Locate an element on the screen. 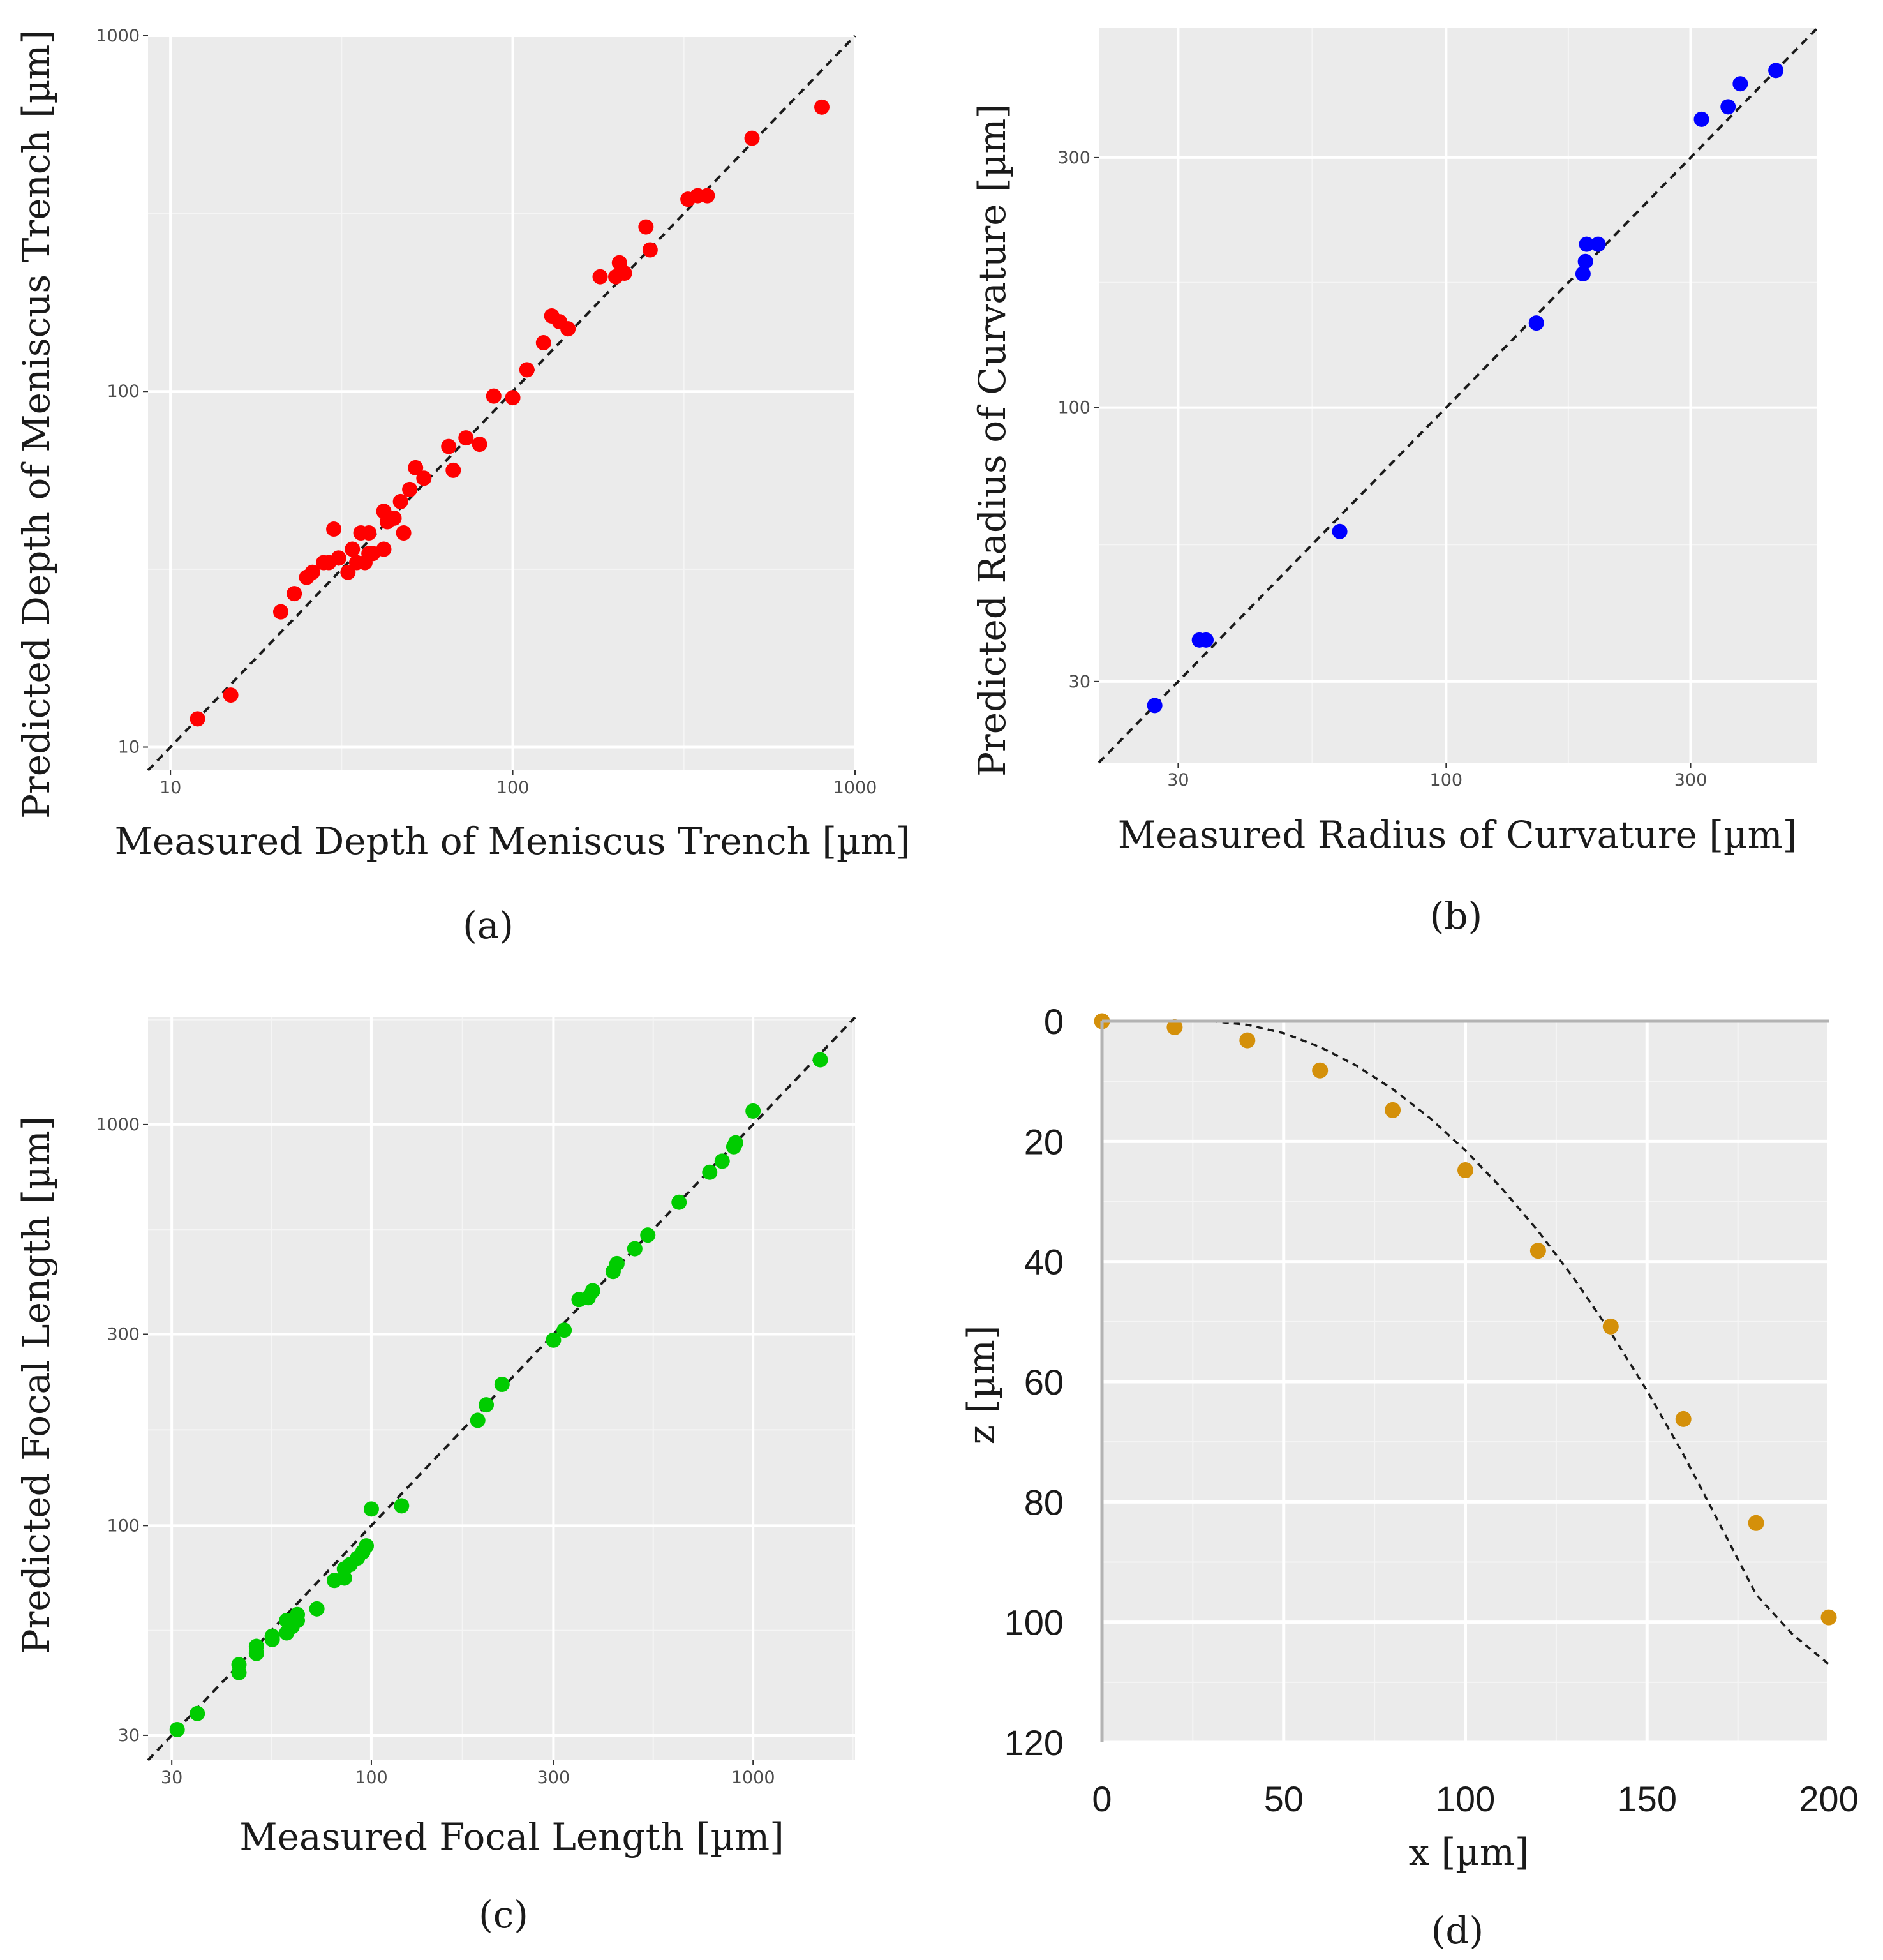  y-tick-label: 40 is located at coordinates (1044, 1262).